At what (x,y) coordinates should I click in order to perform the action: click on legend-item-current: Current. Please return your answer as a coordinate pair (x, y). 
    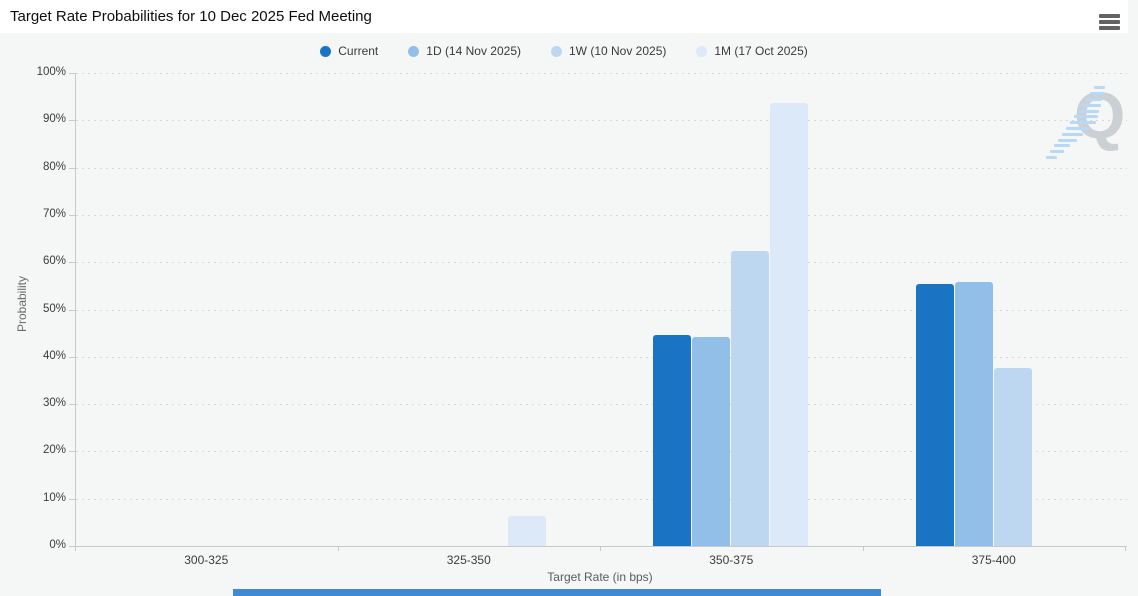
    Looking at the image, I should click on (349, 51).